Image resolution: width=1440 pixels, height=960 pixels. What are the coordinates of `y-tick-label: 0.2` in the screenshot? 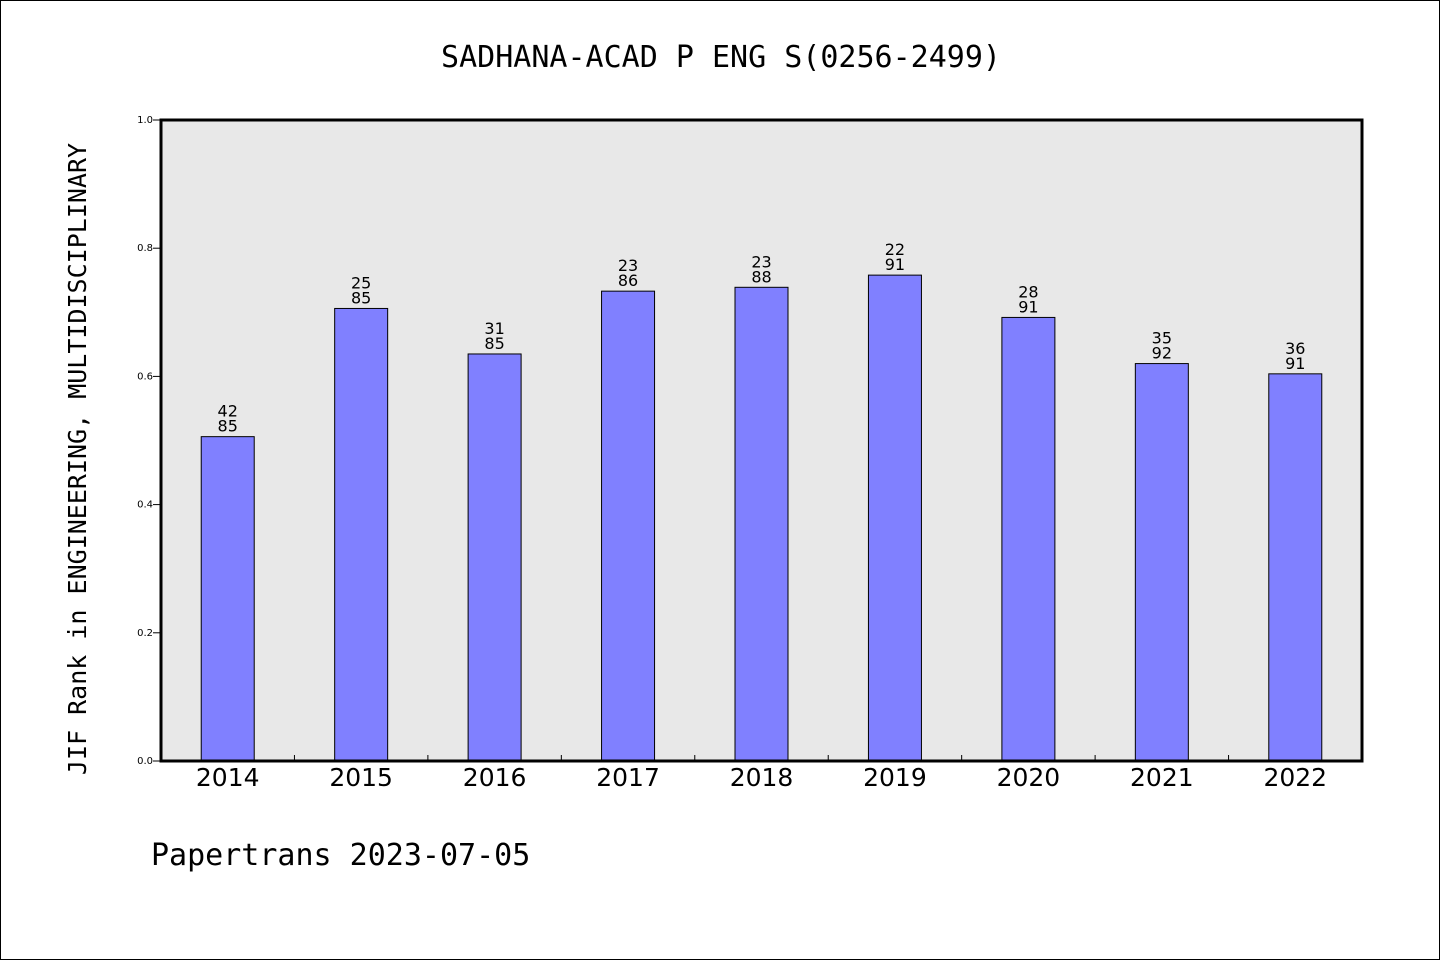 It's located at (145, 633).